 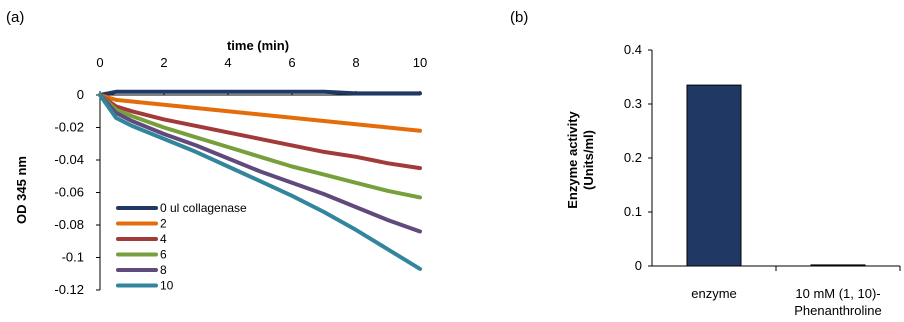 What do you see at coordinates (163, 62) in the screenshot?
I see `chart-a-x-tick-label: 2` at bounding box center [163, 62].